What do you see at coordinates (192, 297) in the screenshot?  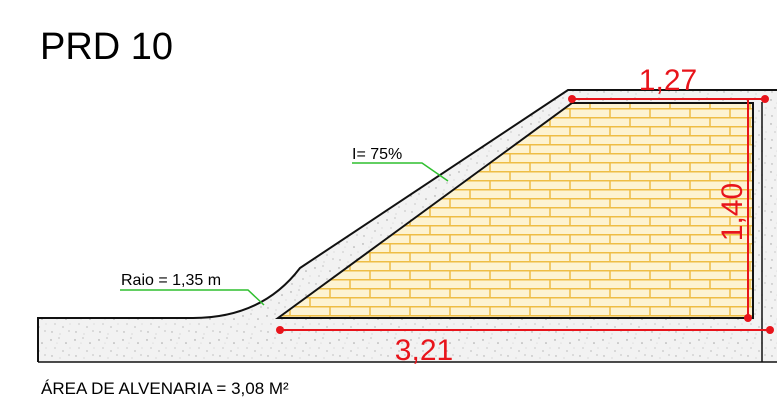 I see `radius-leader` at bounding box center [192, 297].